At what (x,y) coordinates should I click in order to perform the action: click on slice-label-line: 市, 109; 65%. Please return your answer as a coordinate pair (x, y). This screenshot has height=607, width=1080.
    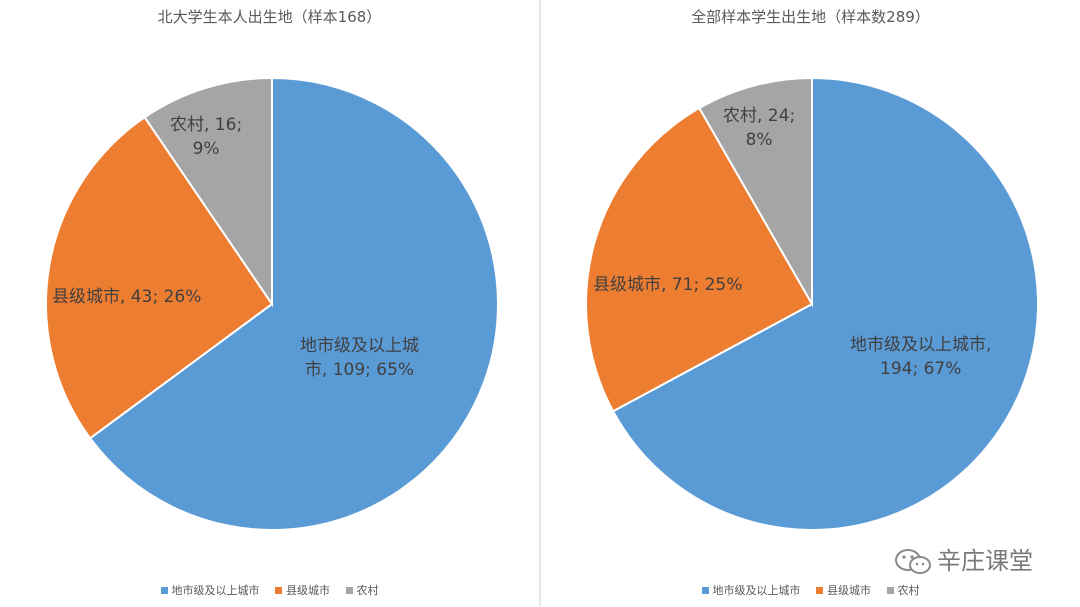
    Looking at the image, I should click on (359, 370).